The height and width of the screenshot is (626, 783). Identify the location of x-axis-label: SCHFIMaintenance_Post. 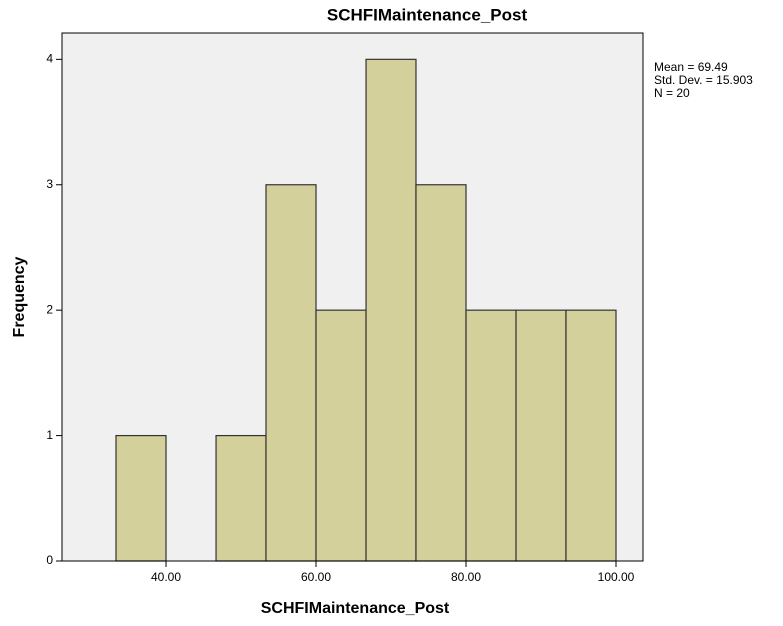
(355, 608).